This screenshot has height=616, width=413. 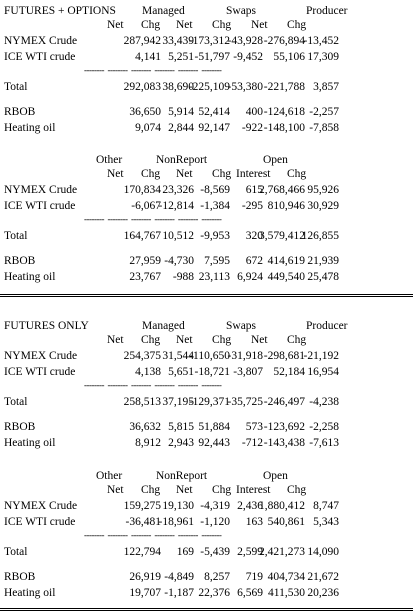 I want to click on total-row-value: 122,794, so click(x=142, y=552).